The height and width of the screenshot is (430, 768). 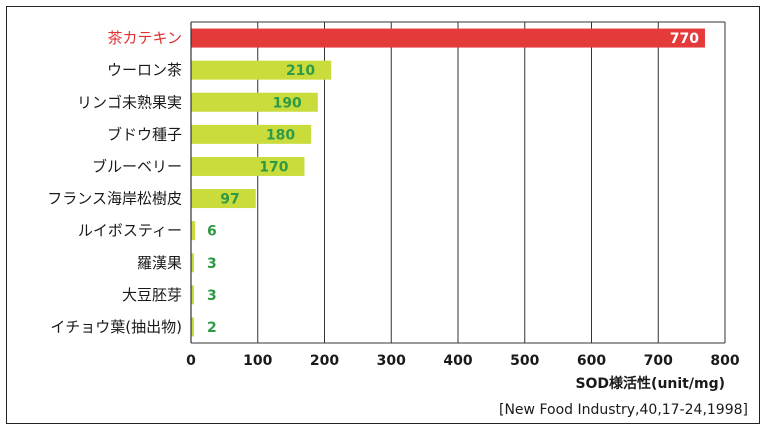 What do you see at coordinates (324, 361) in the screenshot?
I see `x-tick-label: 200` at bounding box center [324, 361].